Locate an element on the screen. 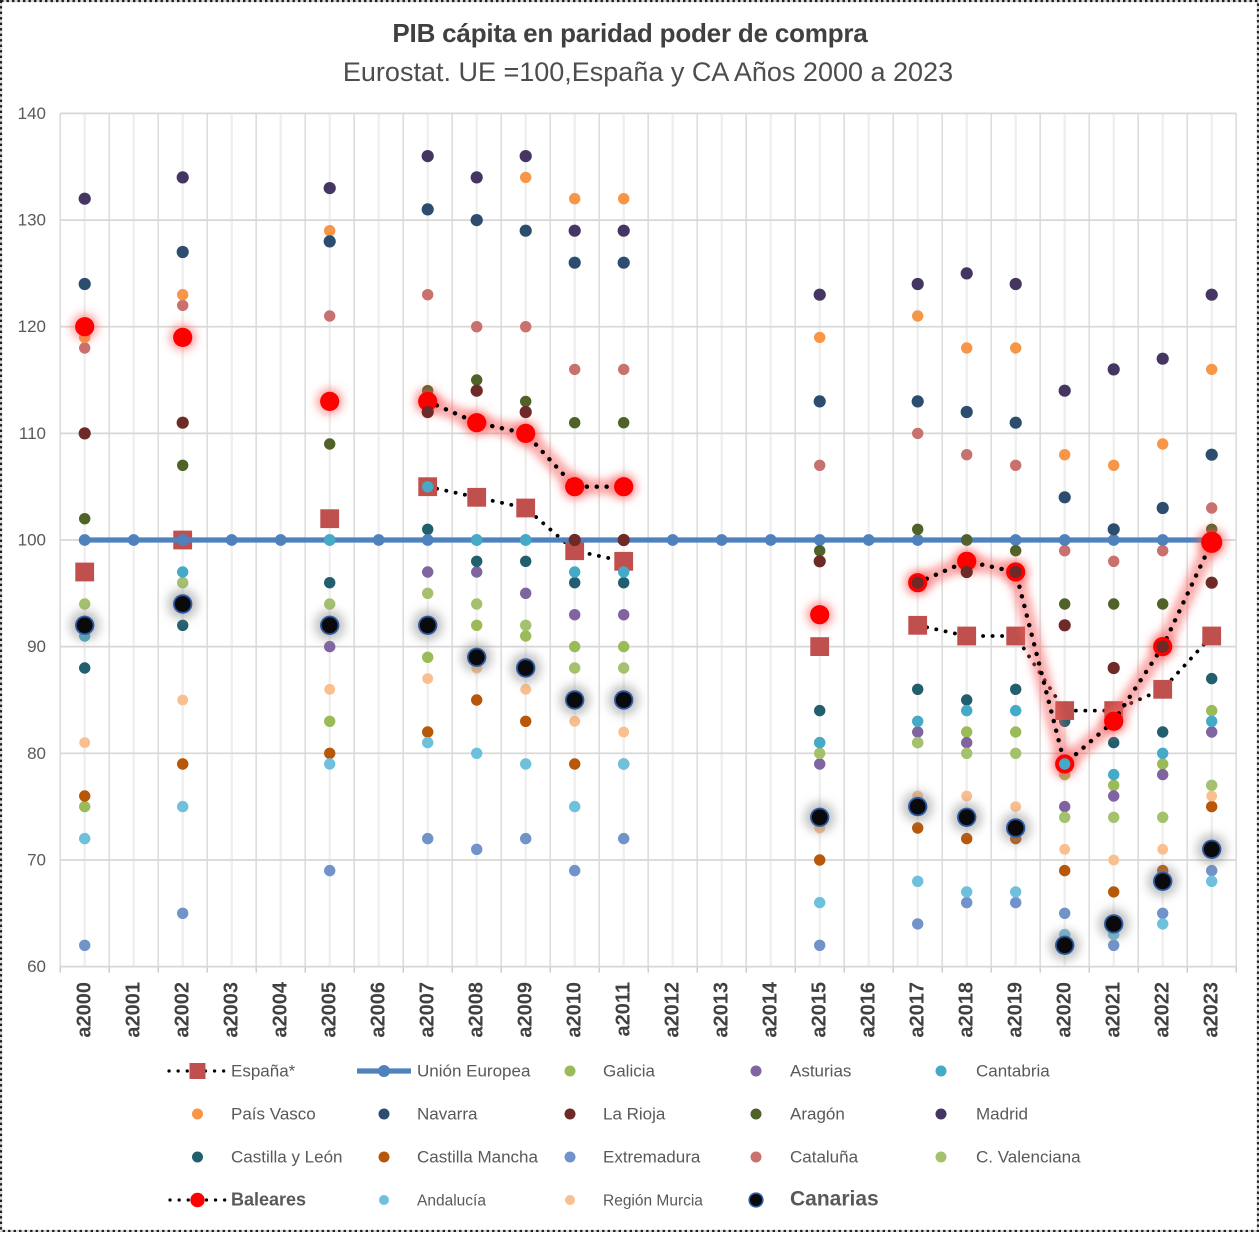 This screenshot has height=1237, width=1259. svg-text: Extremadura is located at coordinates (652, 1157).